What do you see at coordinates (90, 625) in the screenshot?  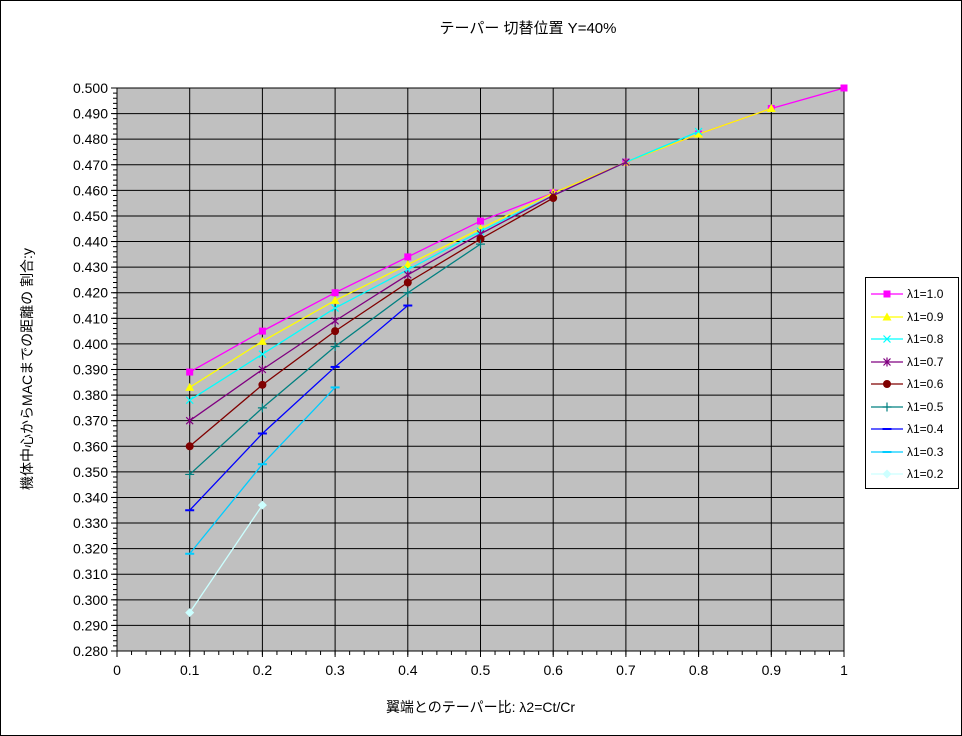 I see `svg-text: 0.290` at bounding box center [90, 625].